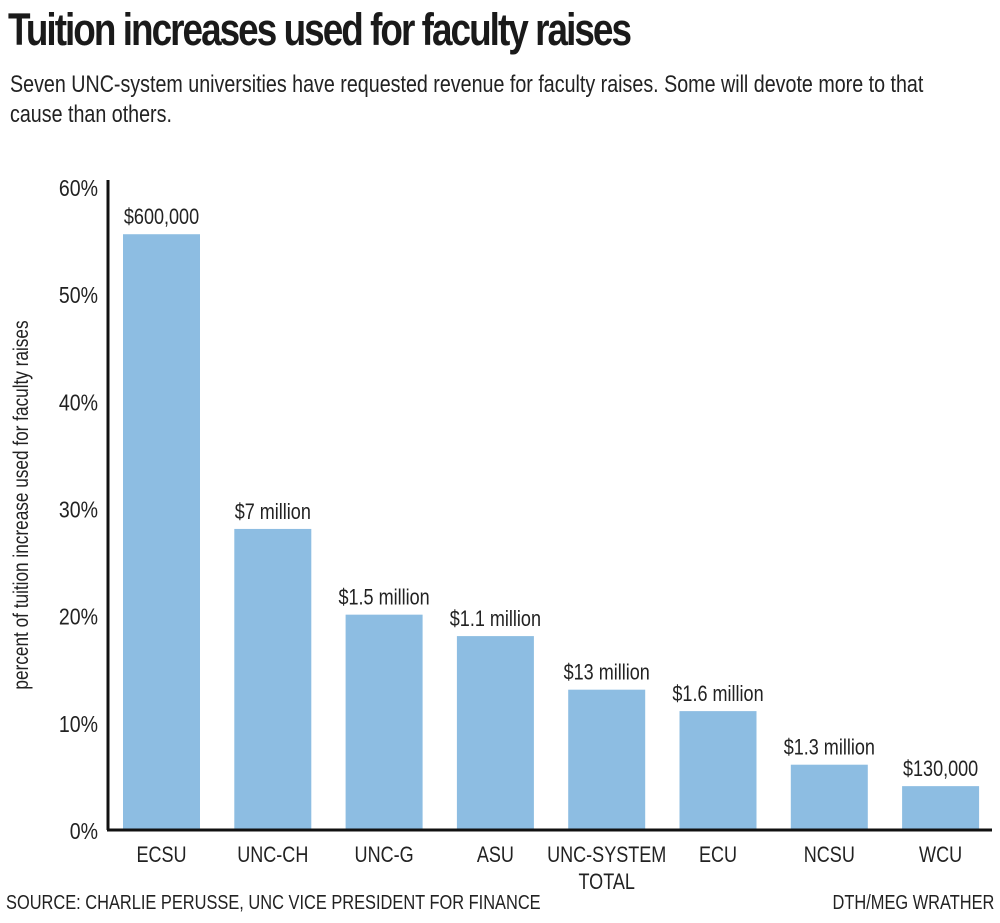 The width and height of the screenshot is (1000, 923). I want to click on x-tick-label: ECU, so click(718, 855).